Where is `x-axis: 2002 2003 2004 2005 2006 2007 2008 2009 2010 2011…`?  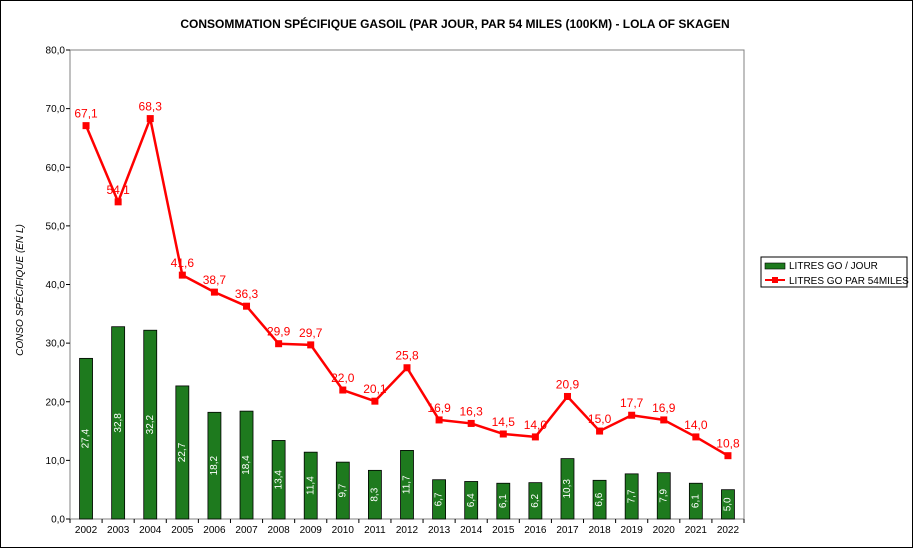
x-axis: 2002 2003 2004 2005 2006 2007 2008 2009 2010 2011… is located at coordinates (407, 527).